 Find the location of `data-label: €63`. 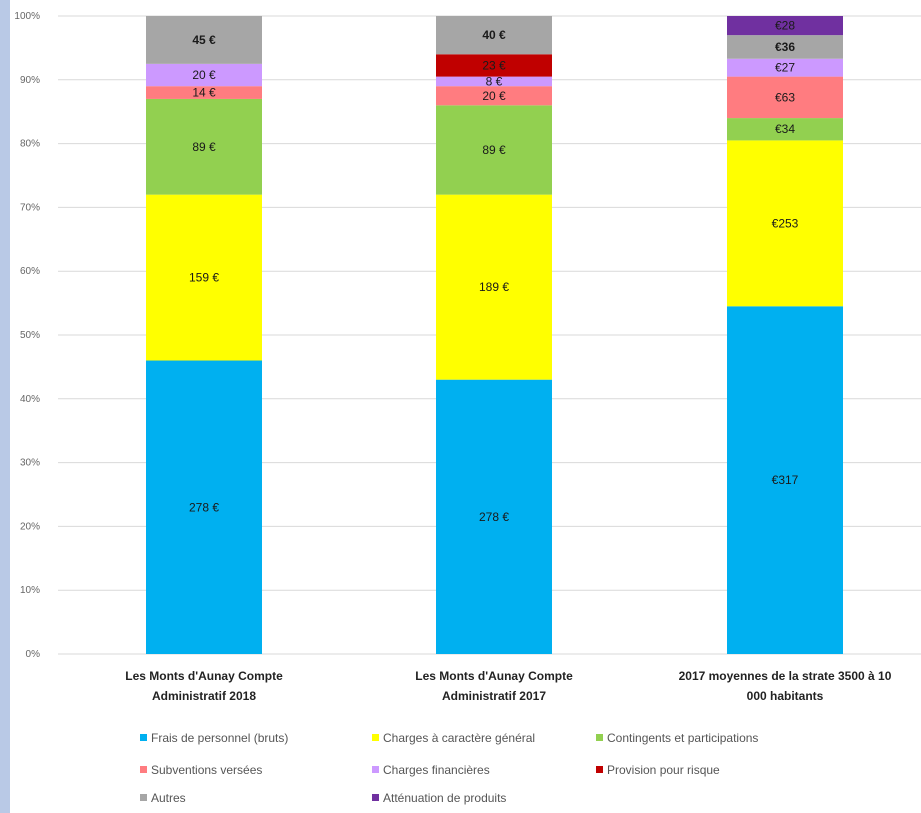

data-label: €63 is located at coordinates (785, 97).